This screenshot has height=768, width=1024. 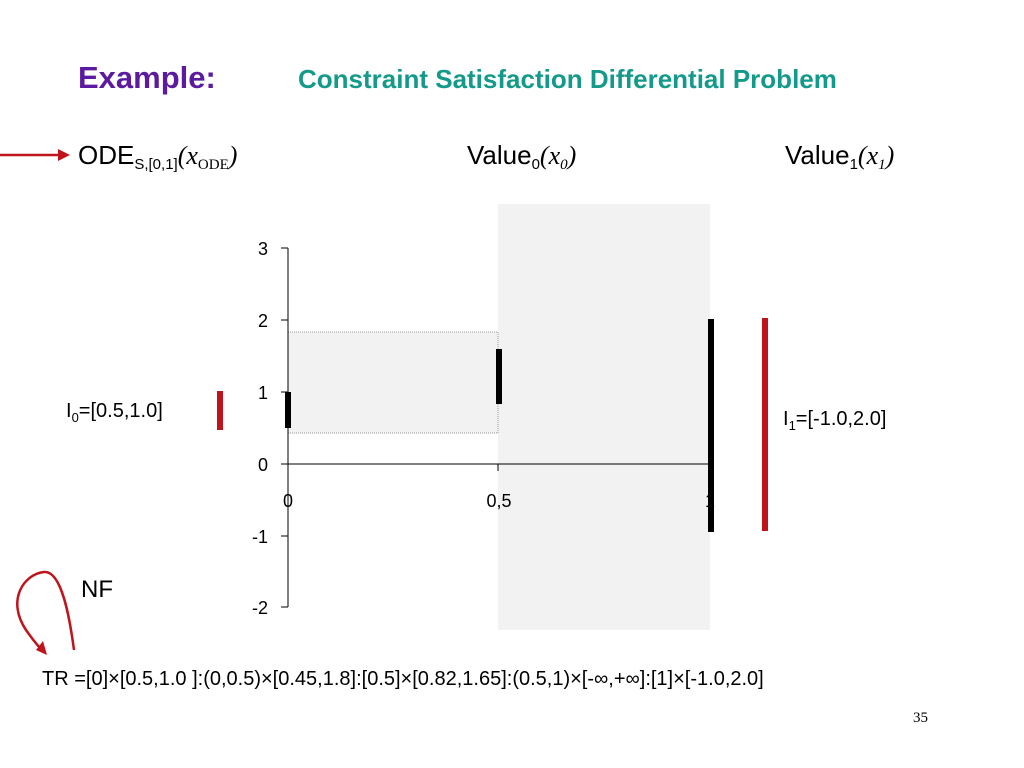 I want to click on i0-range: =[0.5,1.0], so click(x=120, y=411).